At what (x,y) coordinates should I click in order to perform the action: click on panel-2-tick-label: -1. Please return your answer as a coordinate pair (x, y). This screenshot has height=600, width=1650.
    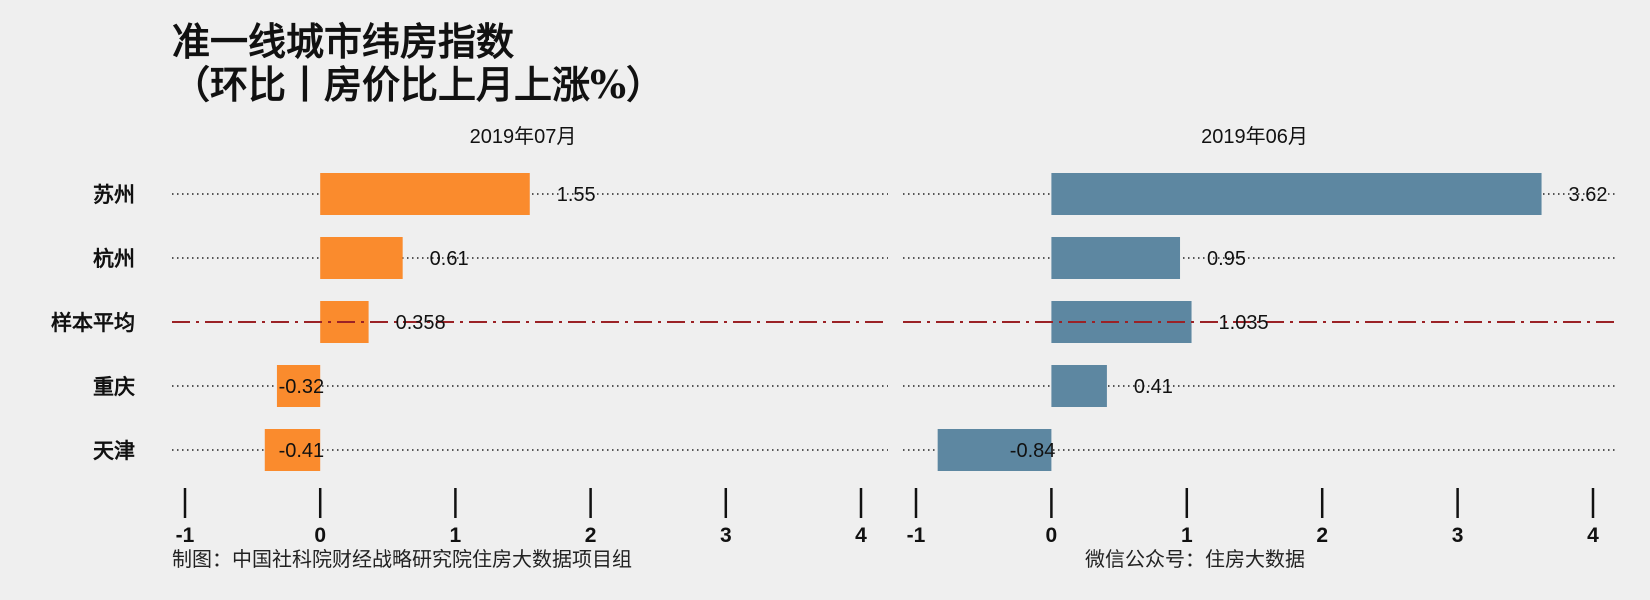
    Looking at the image, I should click on (916, 535).